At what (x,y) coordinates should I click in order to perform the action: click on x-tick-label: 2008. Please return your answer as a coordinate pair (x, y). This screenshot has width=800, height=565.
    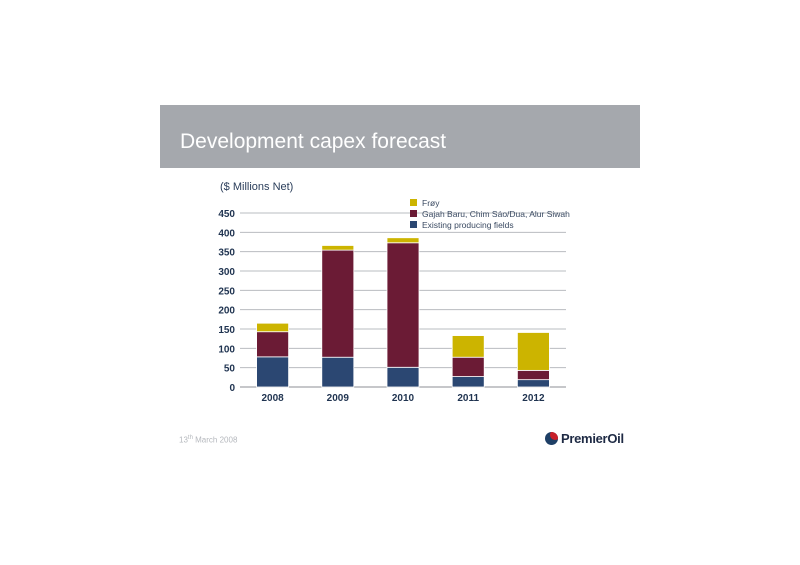
    Looking at the image, I should click on (272, 398).